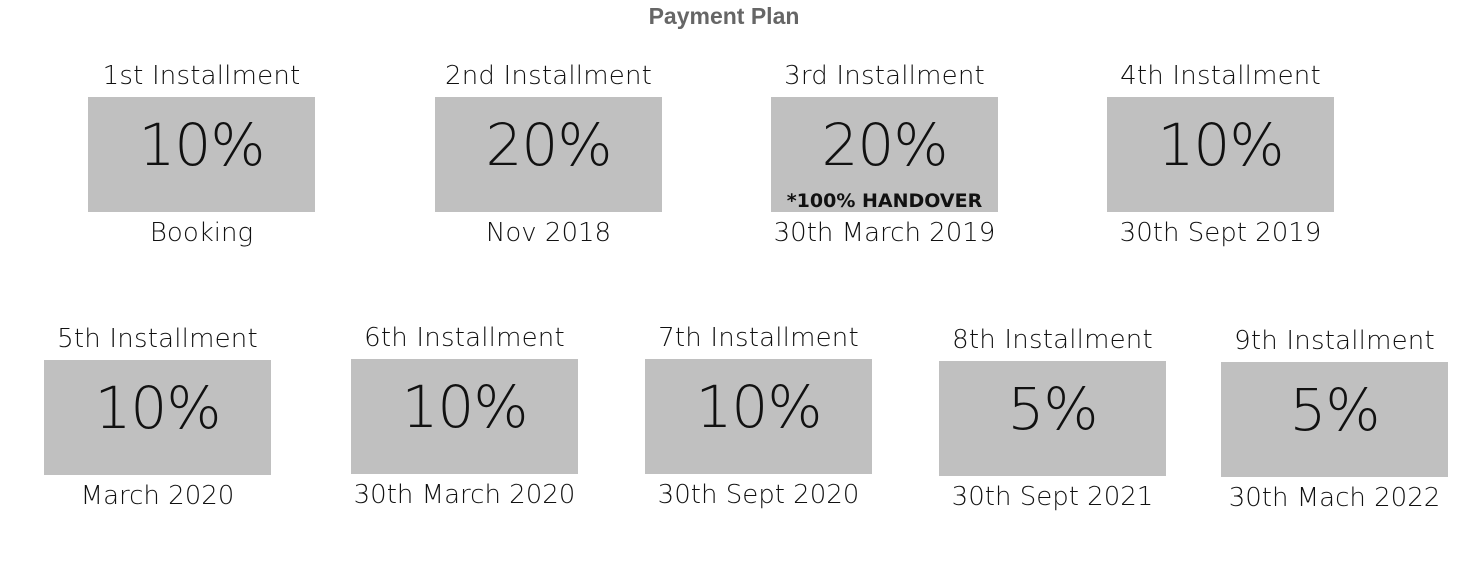  Describe the element at coordinates (758, 338) in the screenshot. I see `installment-label: 7th Installment` at that location.